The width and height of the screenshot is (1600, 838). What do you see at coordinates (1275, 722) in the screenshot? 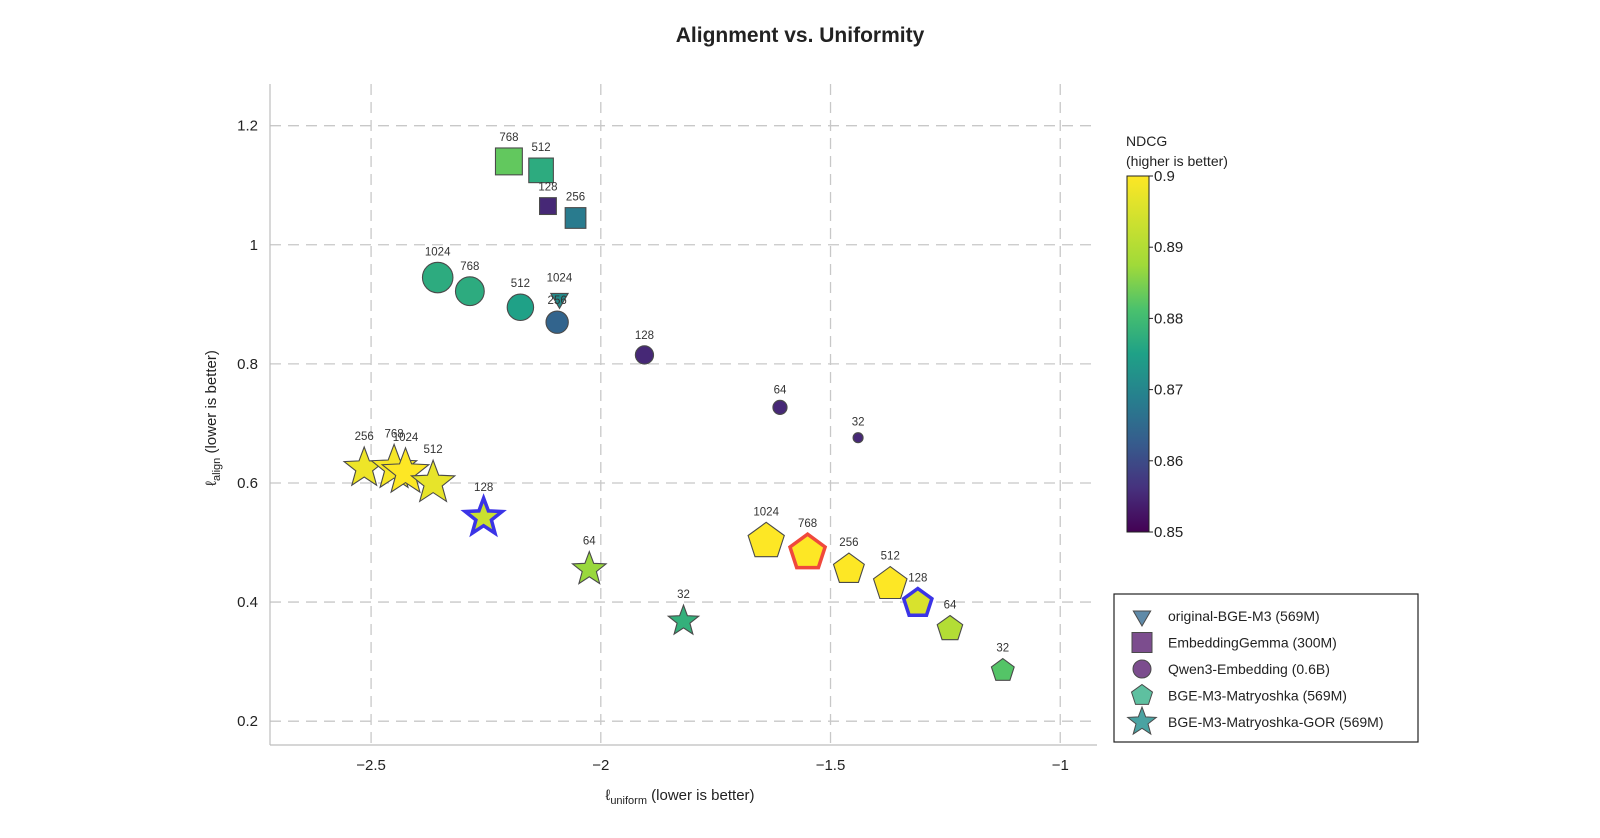
I see `legend-label: BGE-M3-Matryoshka-GOR (569M)` at bounding box center [1275, 722].